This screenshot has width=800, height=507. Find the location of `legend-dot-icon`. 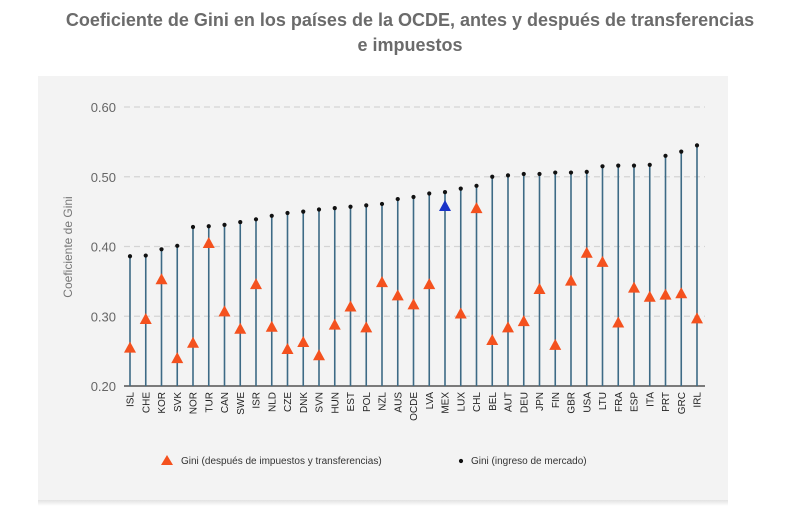

legend-dot-icon is located at coordinates (461, 461).